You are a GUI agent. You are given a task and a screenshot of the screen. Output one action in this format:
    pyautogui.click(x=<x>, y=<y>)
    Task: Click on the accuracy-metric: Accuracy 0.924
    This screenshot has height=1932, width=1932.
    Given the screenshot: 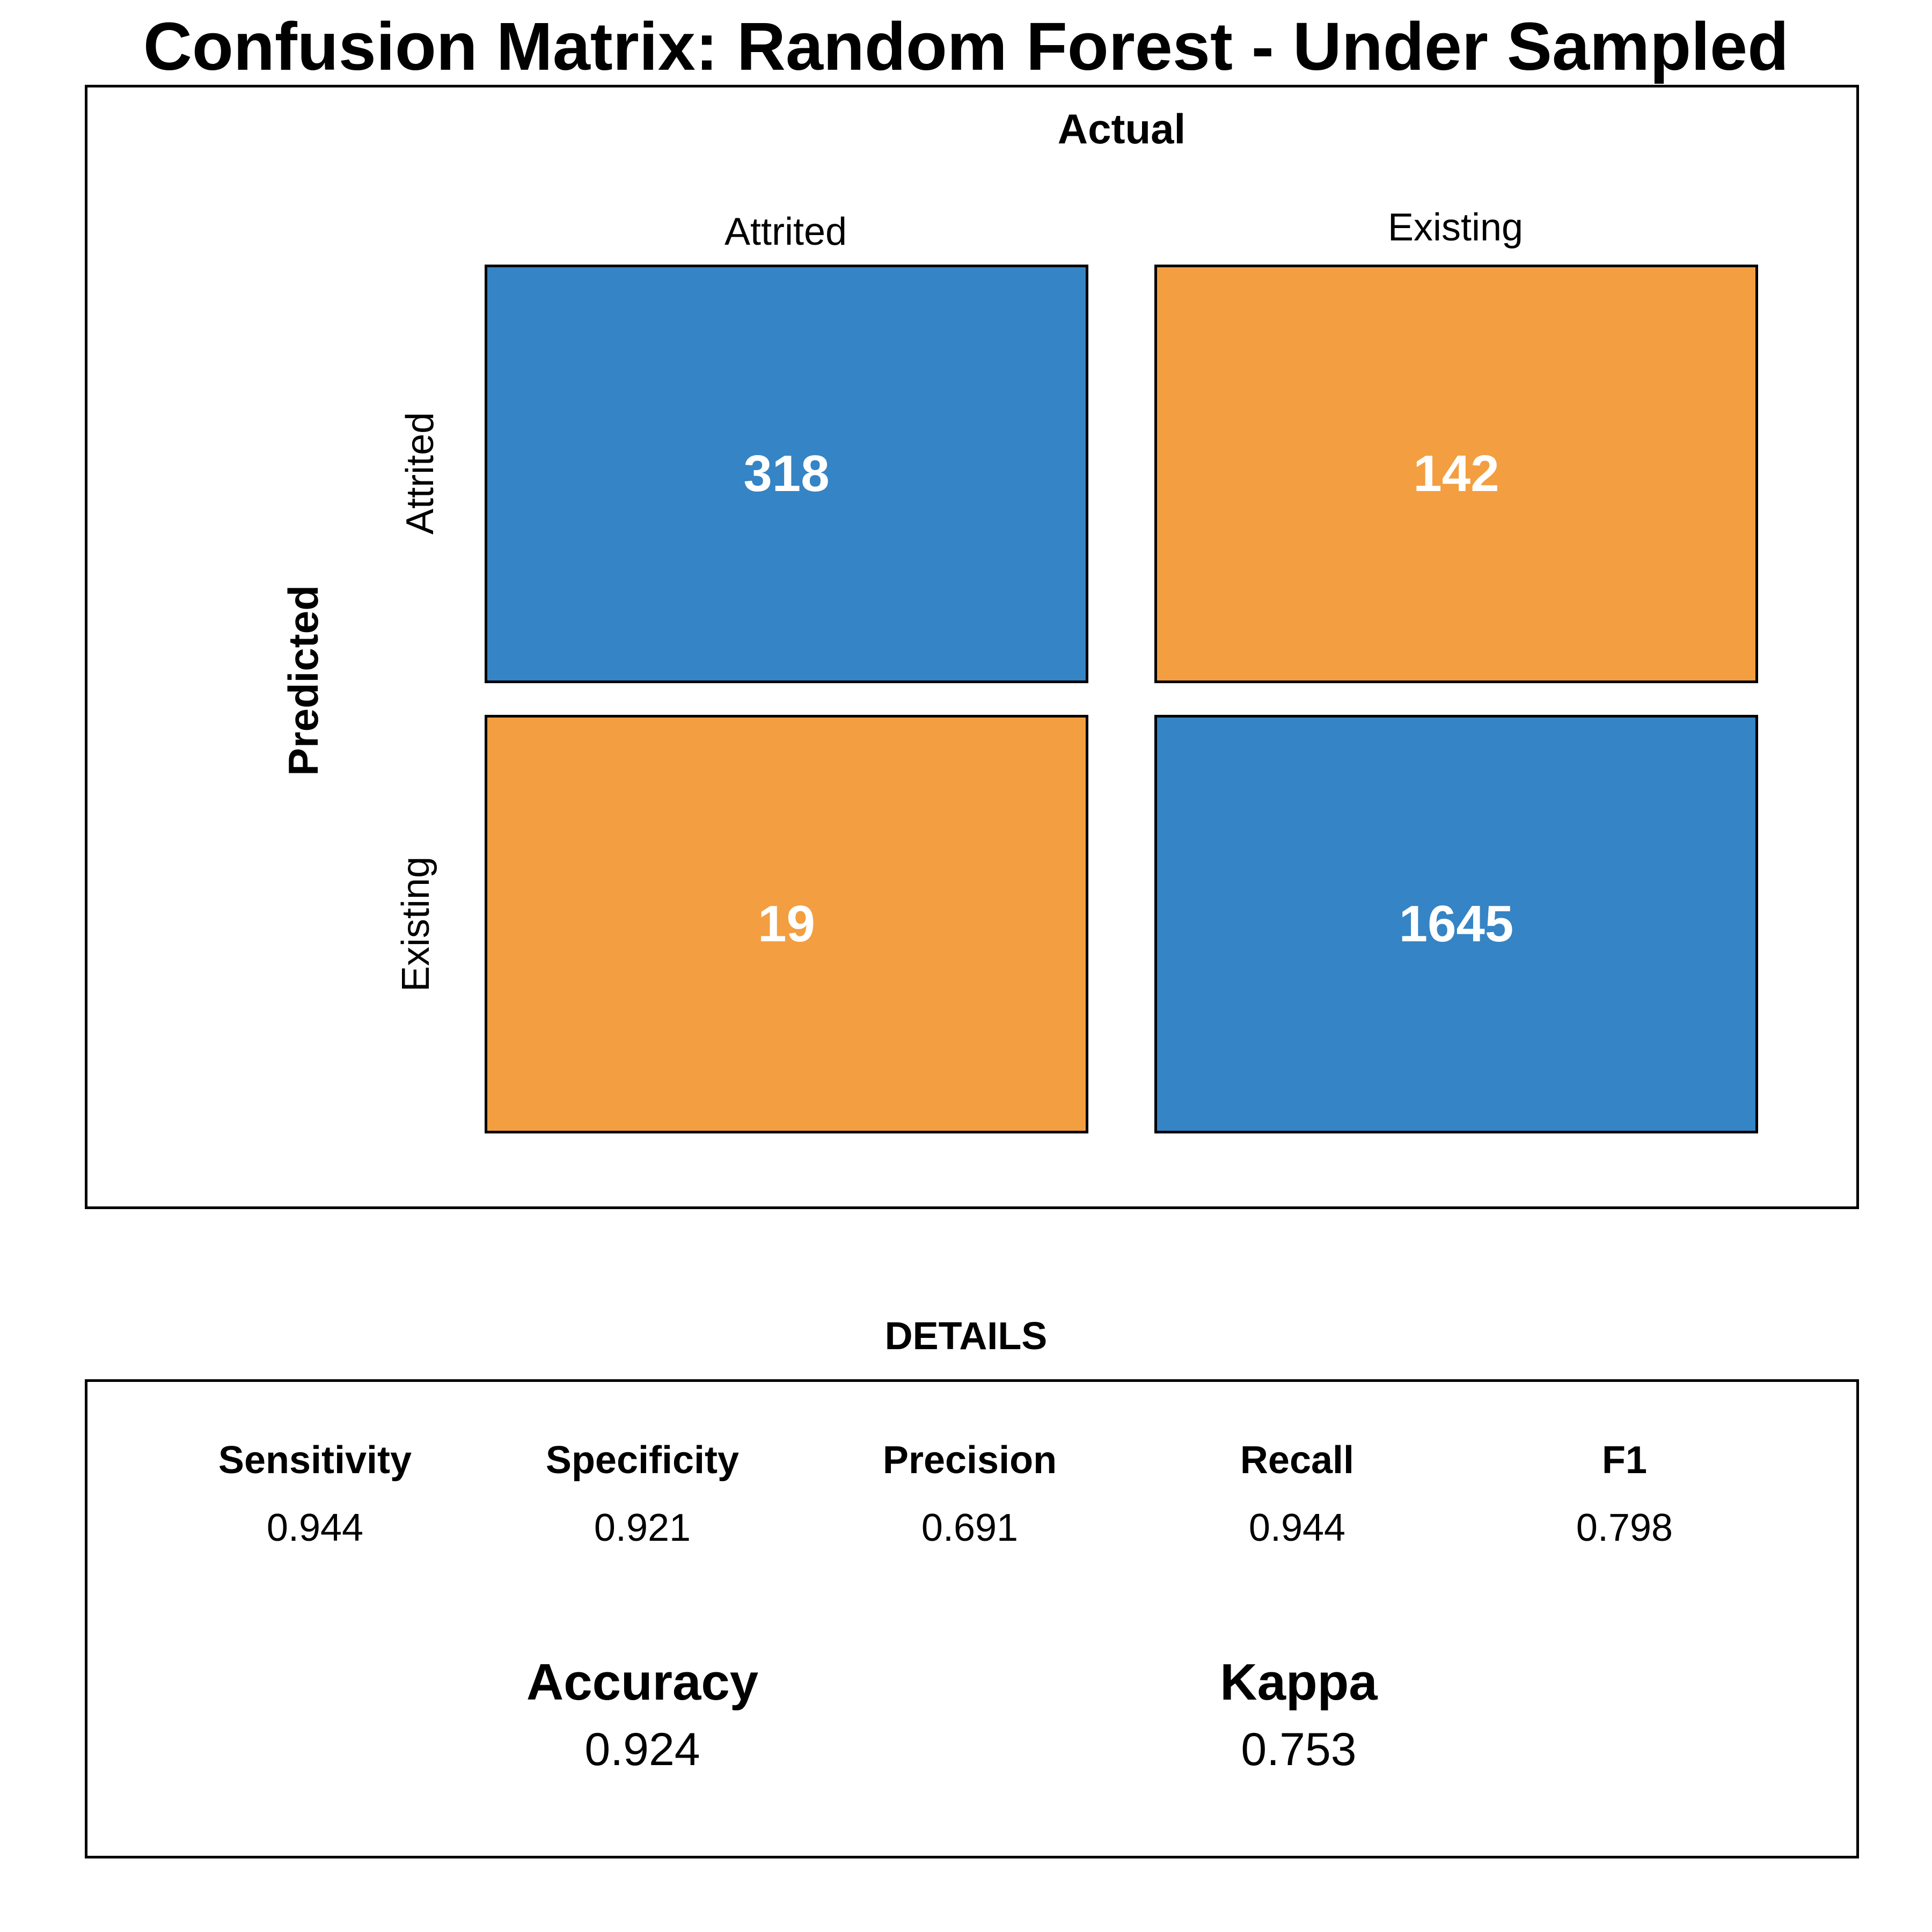 What is the action you would take?
    pyautogui.click(x=642, y=1714)
    